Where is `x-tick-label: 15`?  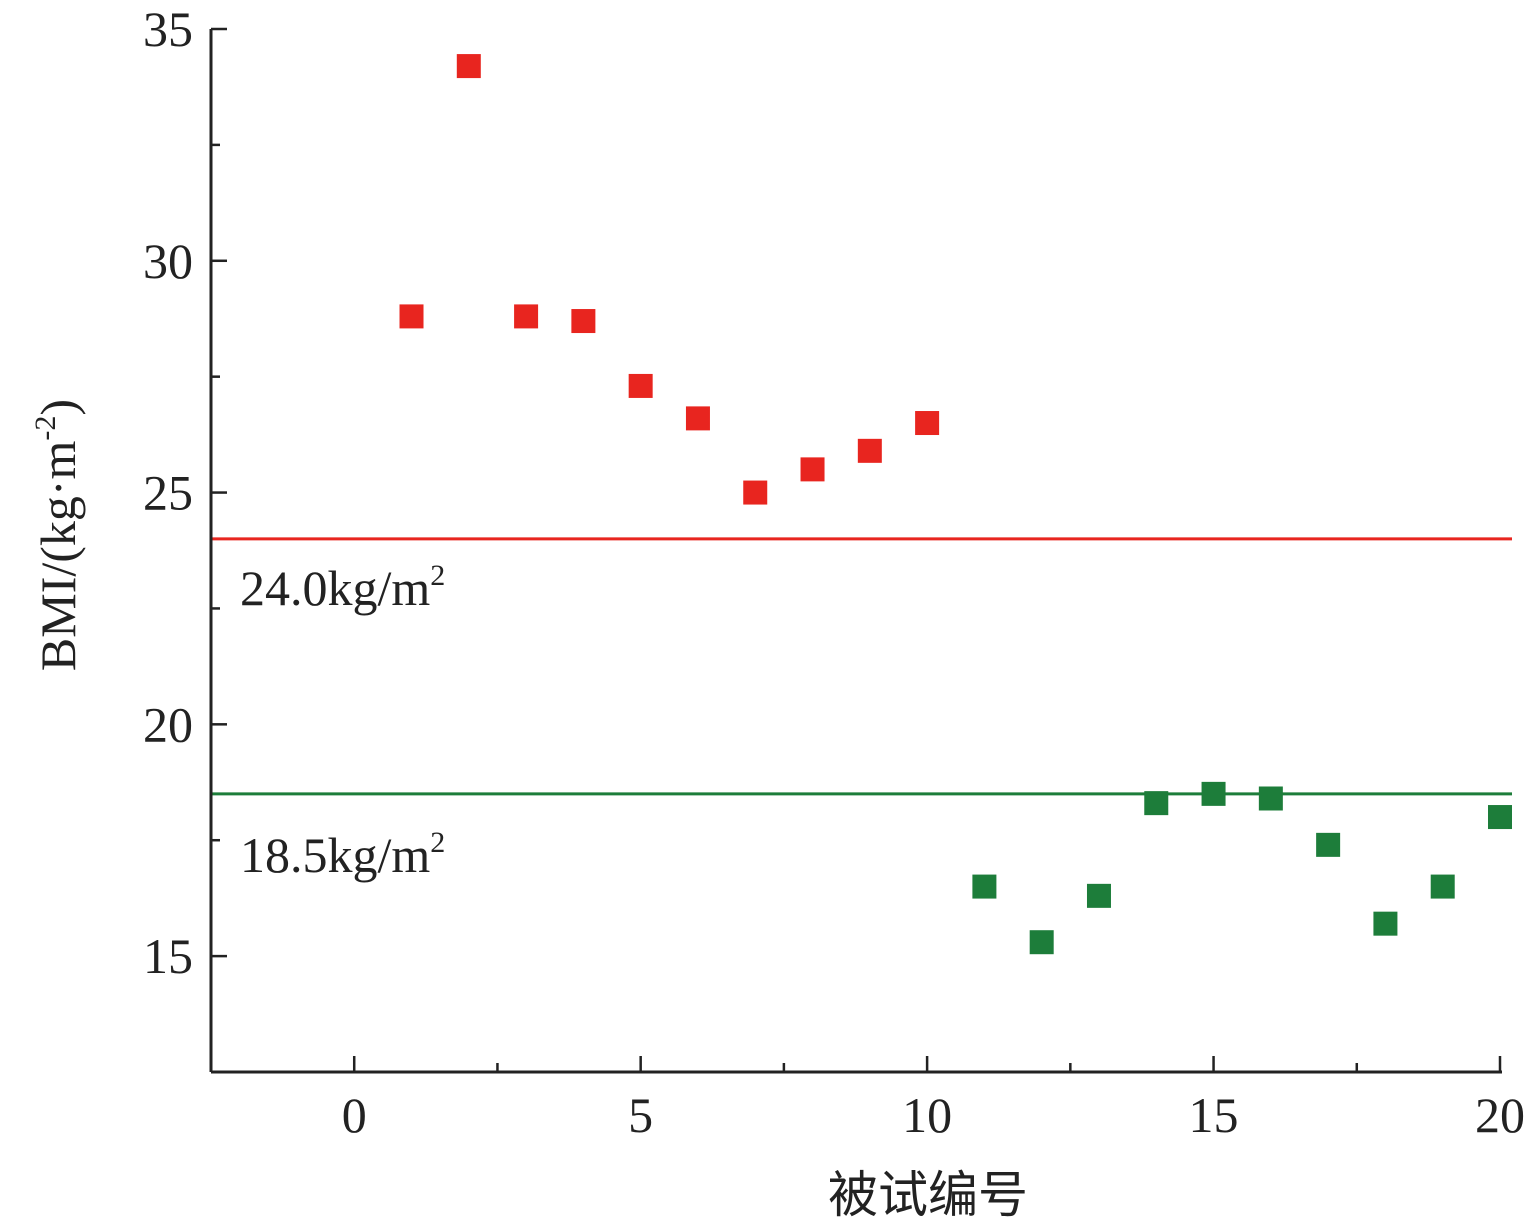
x-tick-label: 15 is located at coordinates (1214, 1115).